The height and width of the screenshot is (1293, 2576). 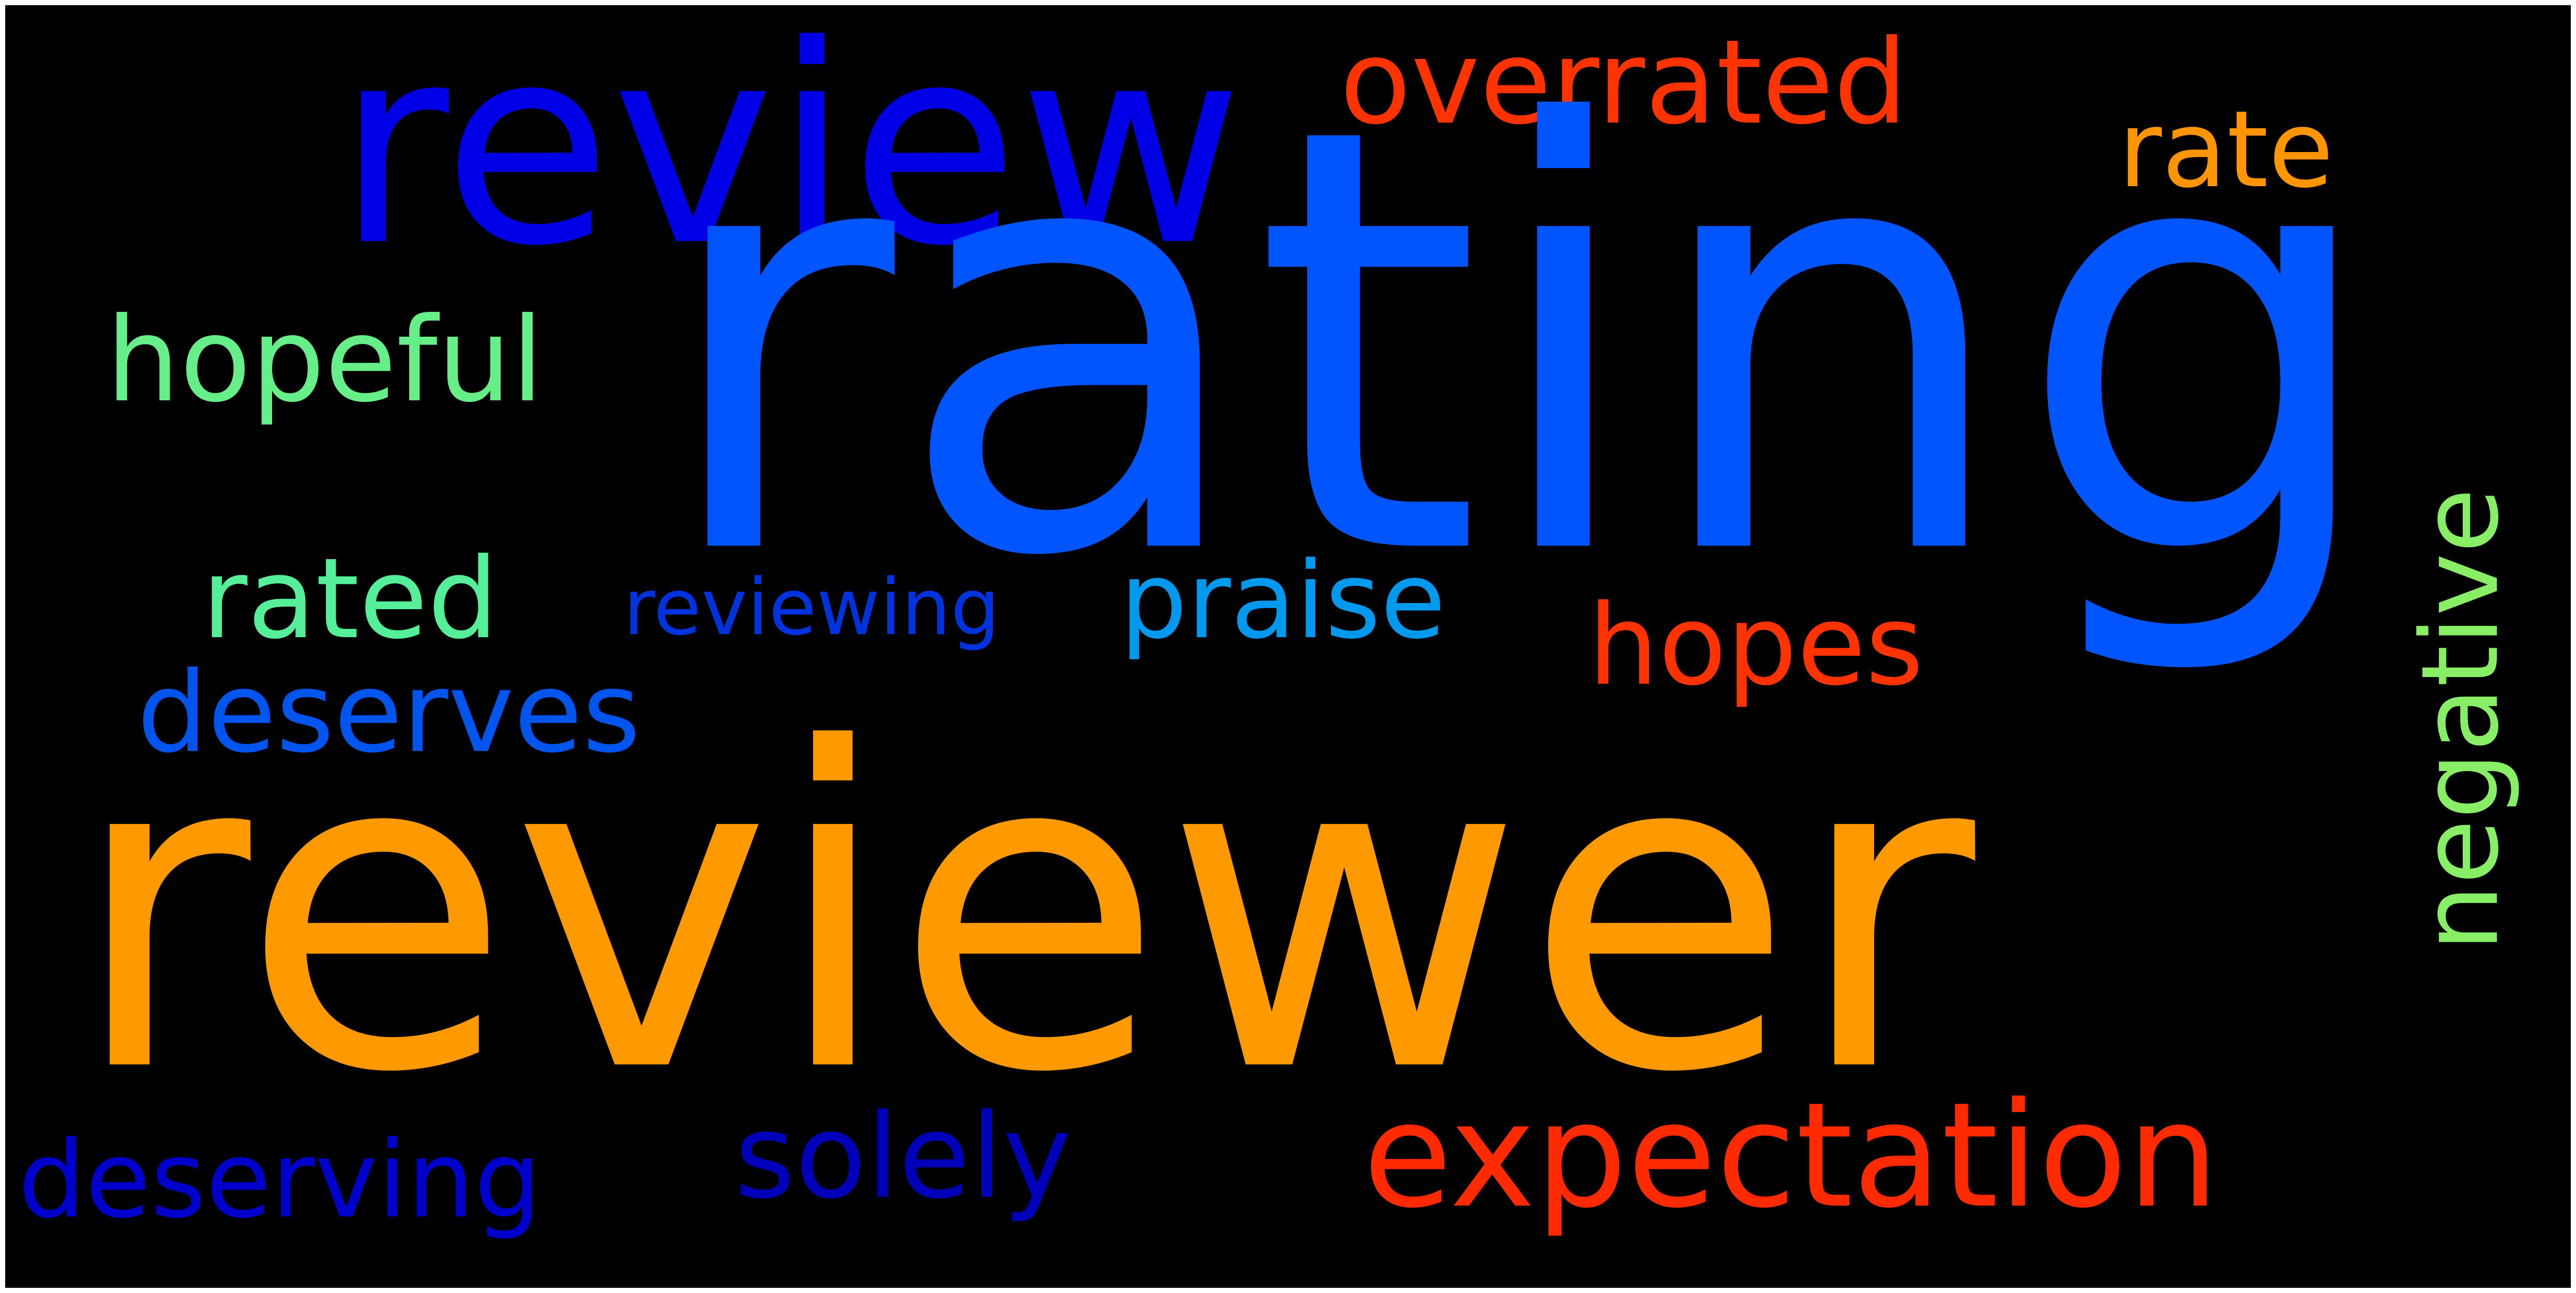 I want to click on word-reviewing: reviewing, so click(x=811, y=608).